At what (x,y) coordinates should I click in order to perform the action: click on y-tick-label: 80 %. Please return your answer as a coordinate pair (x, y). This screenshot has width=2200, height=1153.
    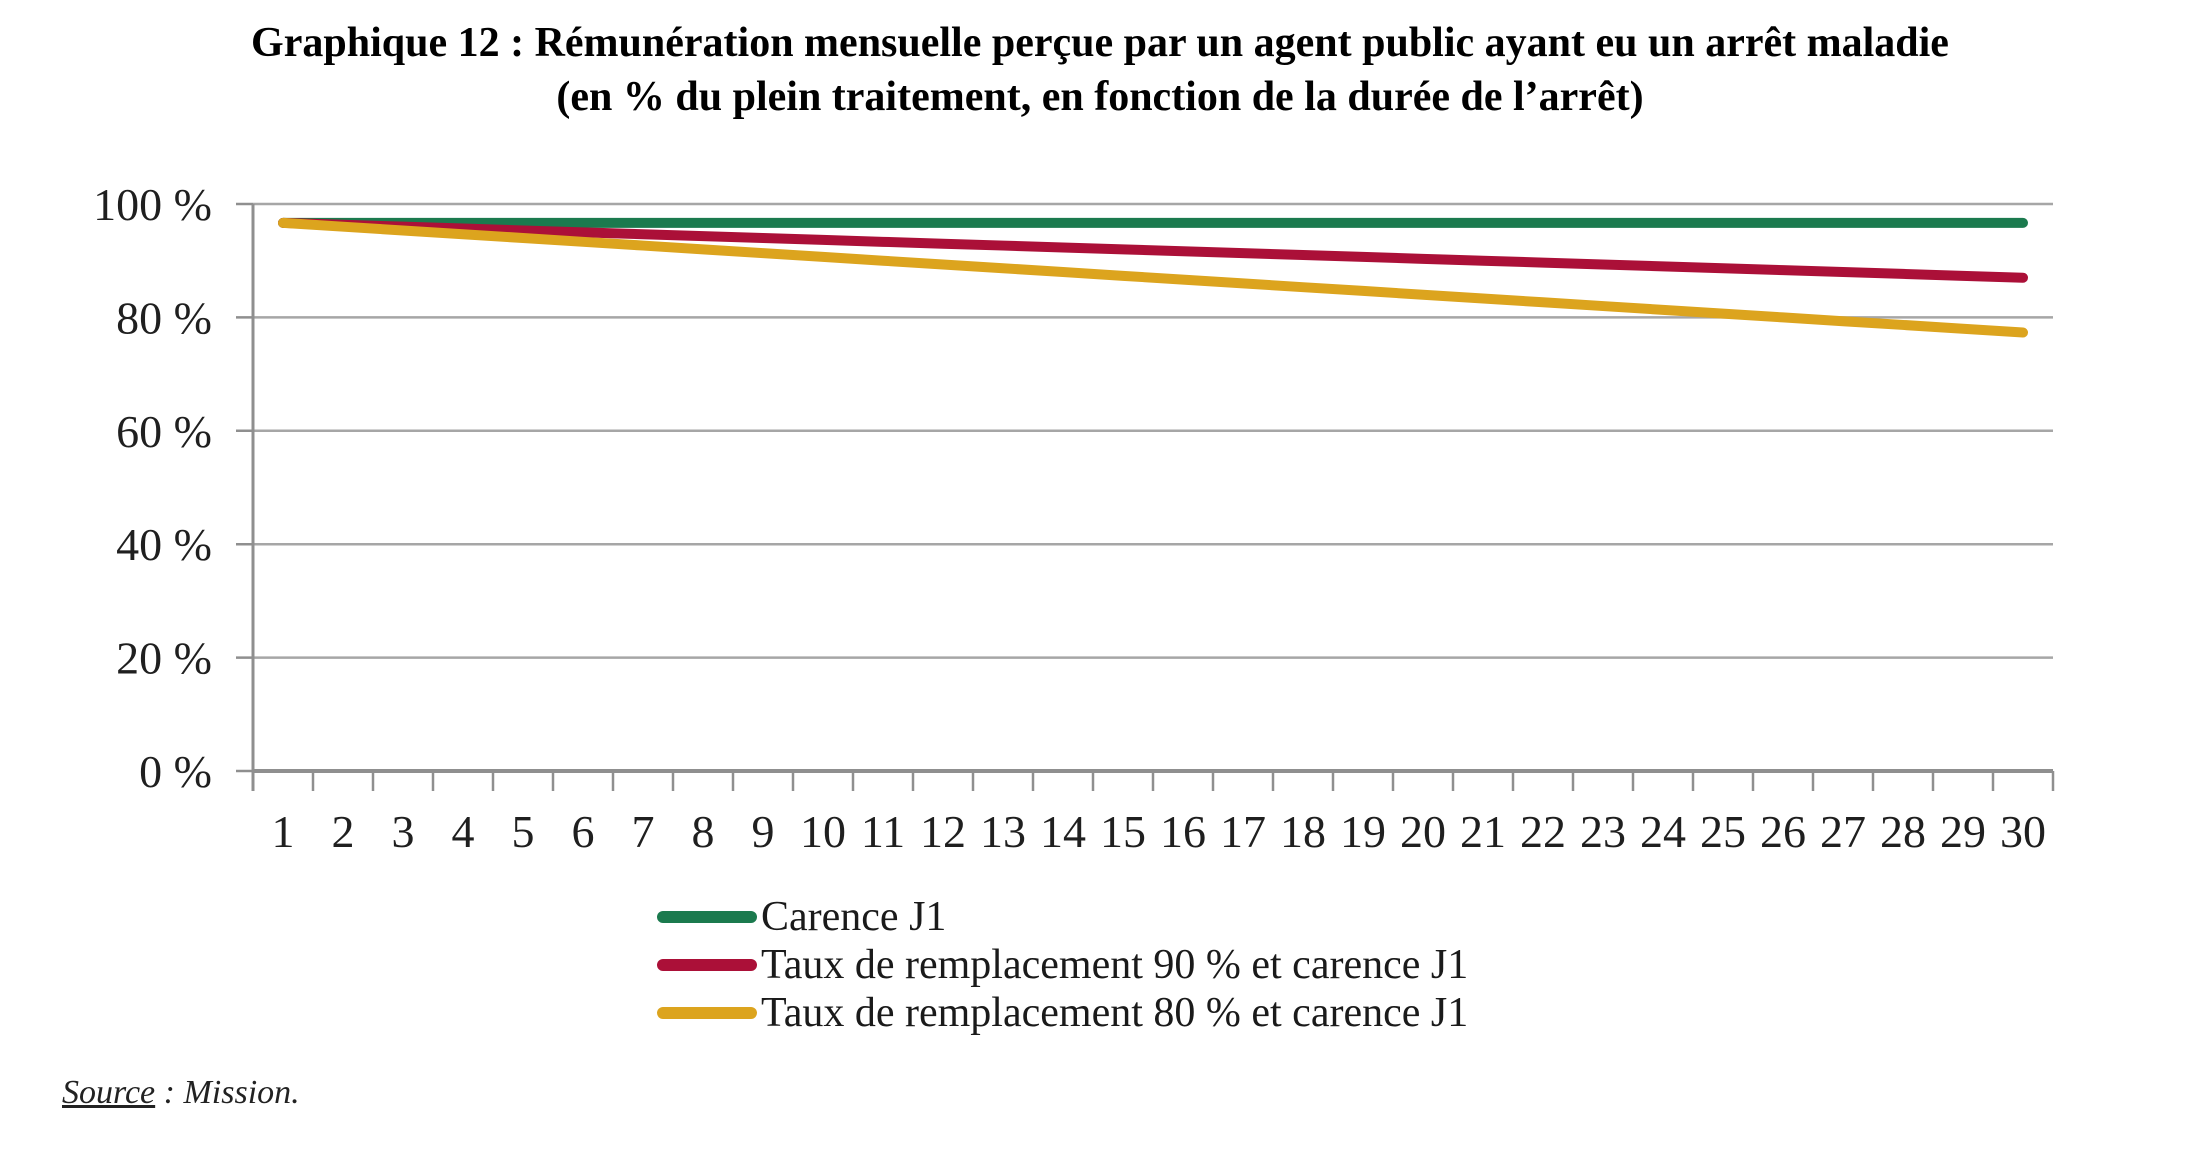
    Looking at the image, I should click on (164, 317).